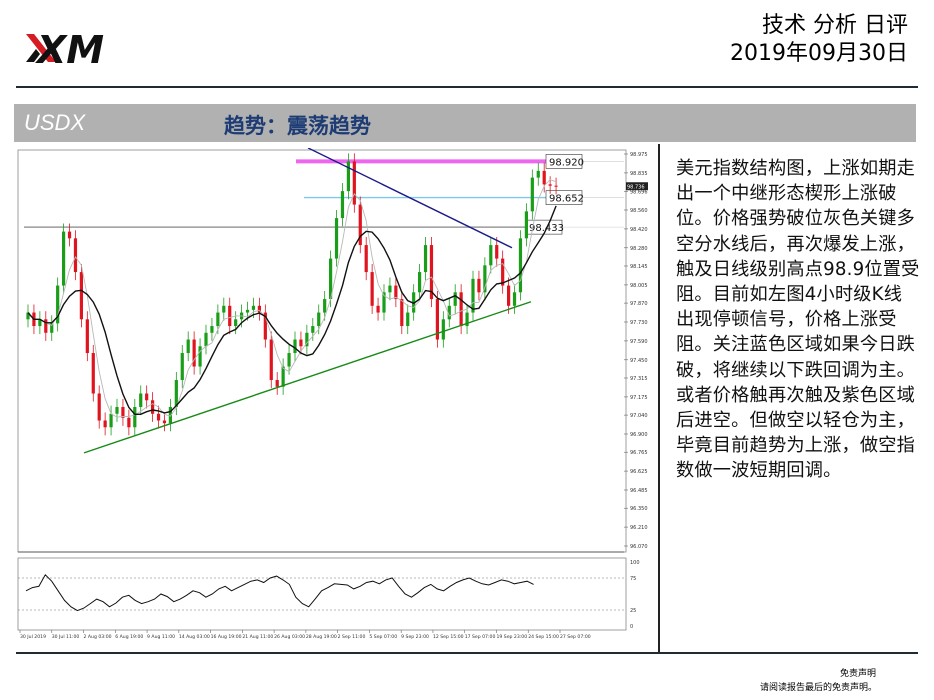 The width and height of the screenshot is (934, 700). Describe the element at coordinates (631, 627) in the screenshot. I see `oscillator-scale-label: 0` at that location.